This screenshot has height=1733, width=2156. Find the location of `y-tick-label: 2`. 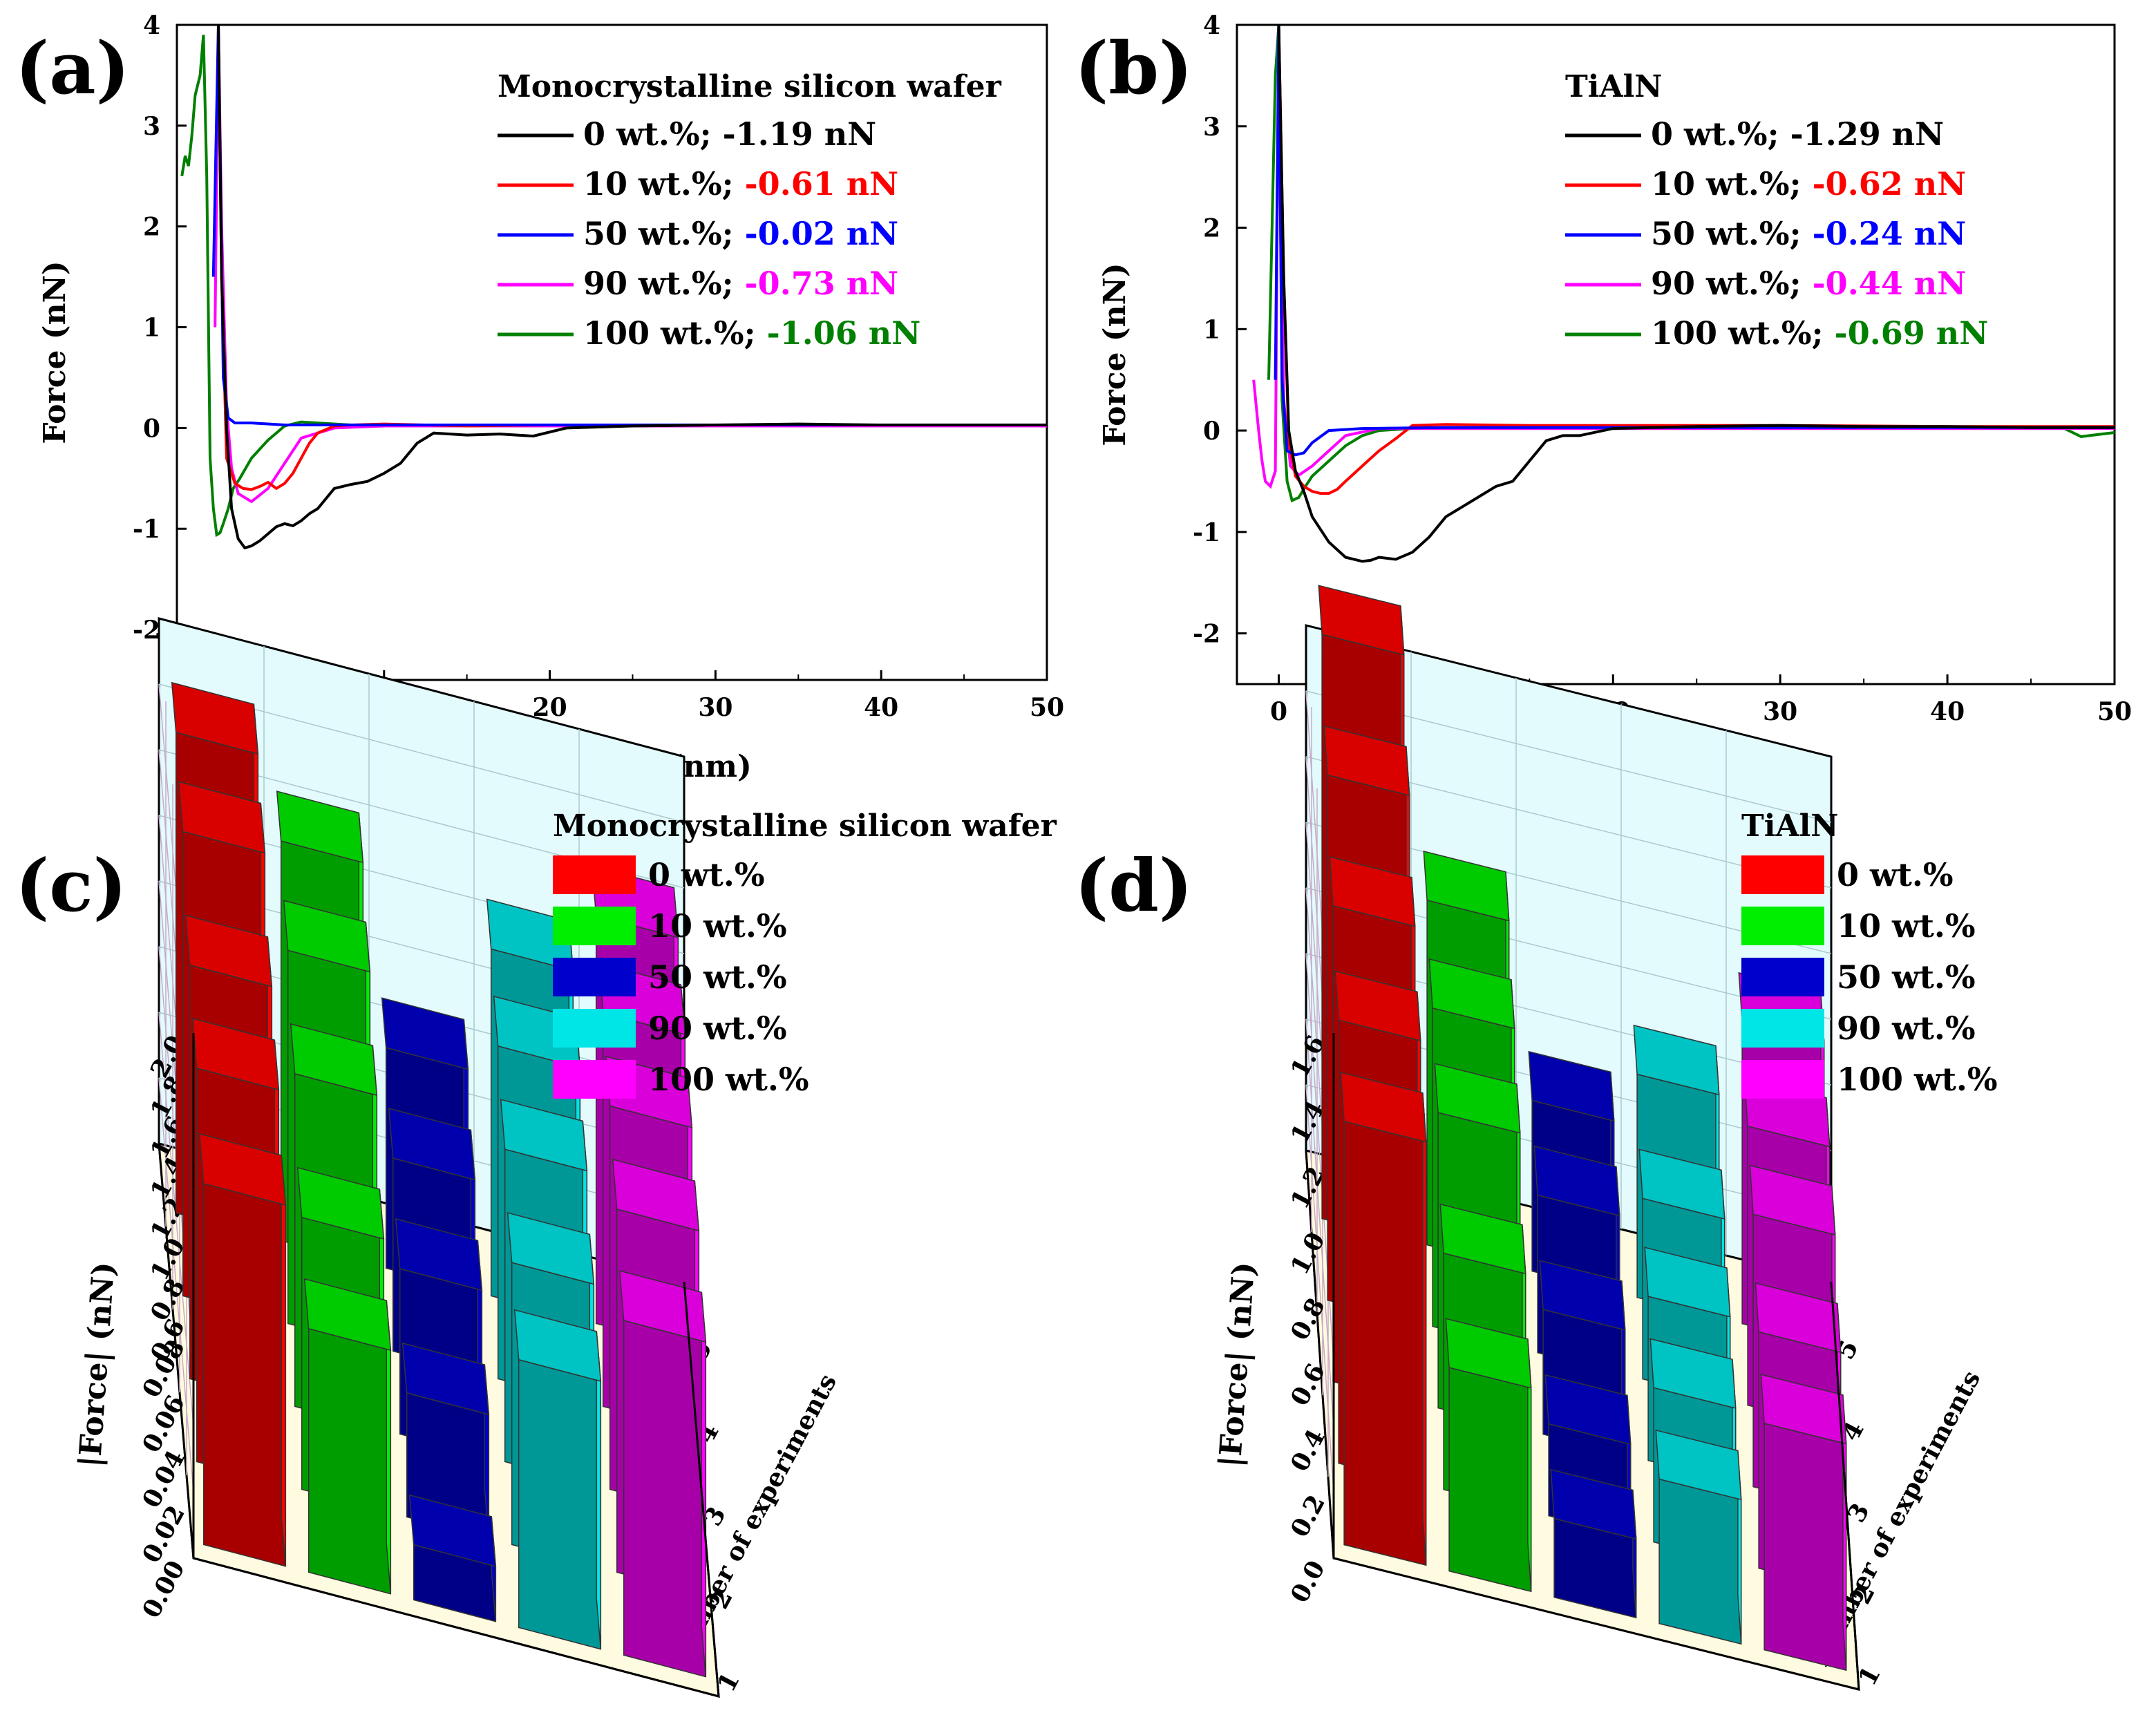

y-tick-label: 2 is located at coordinates (151, 227).